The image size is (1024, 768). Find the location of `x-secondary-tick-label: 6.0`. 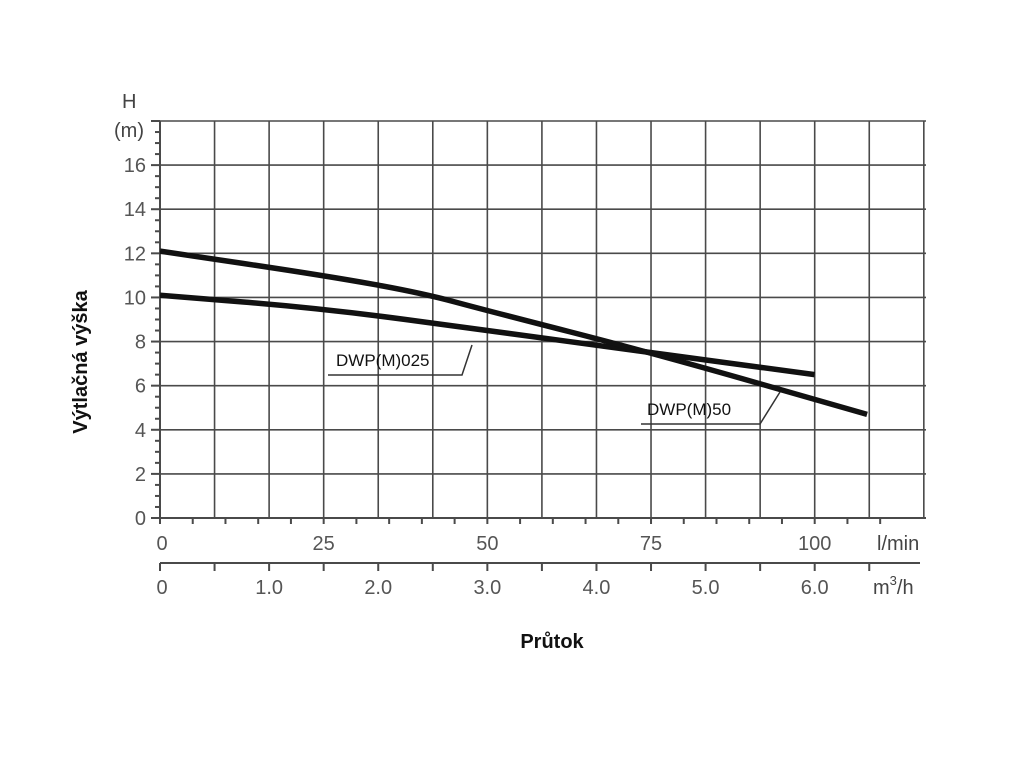

x-secondary-tick-label: 6.0 is located at coordinates (815, 588).